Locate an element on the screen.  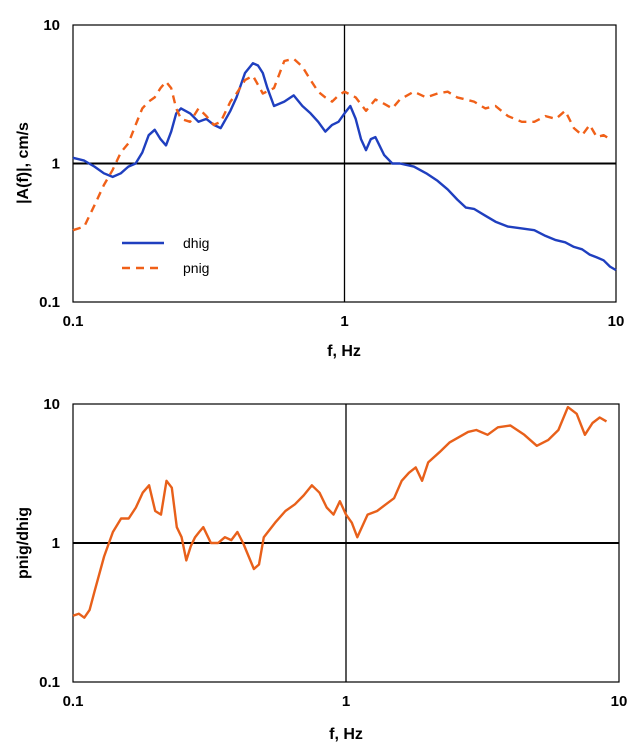
legend: dhig pnig is located at coordinates (165, 255).